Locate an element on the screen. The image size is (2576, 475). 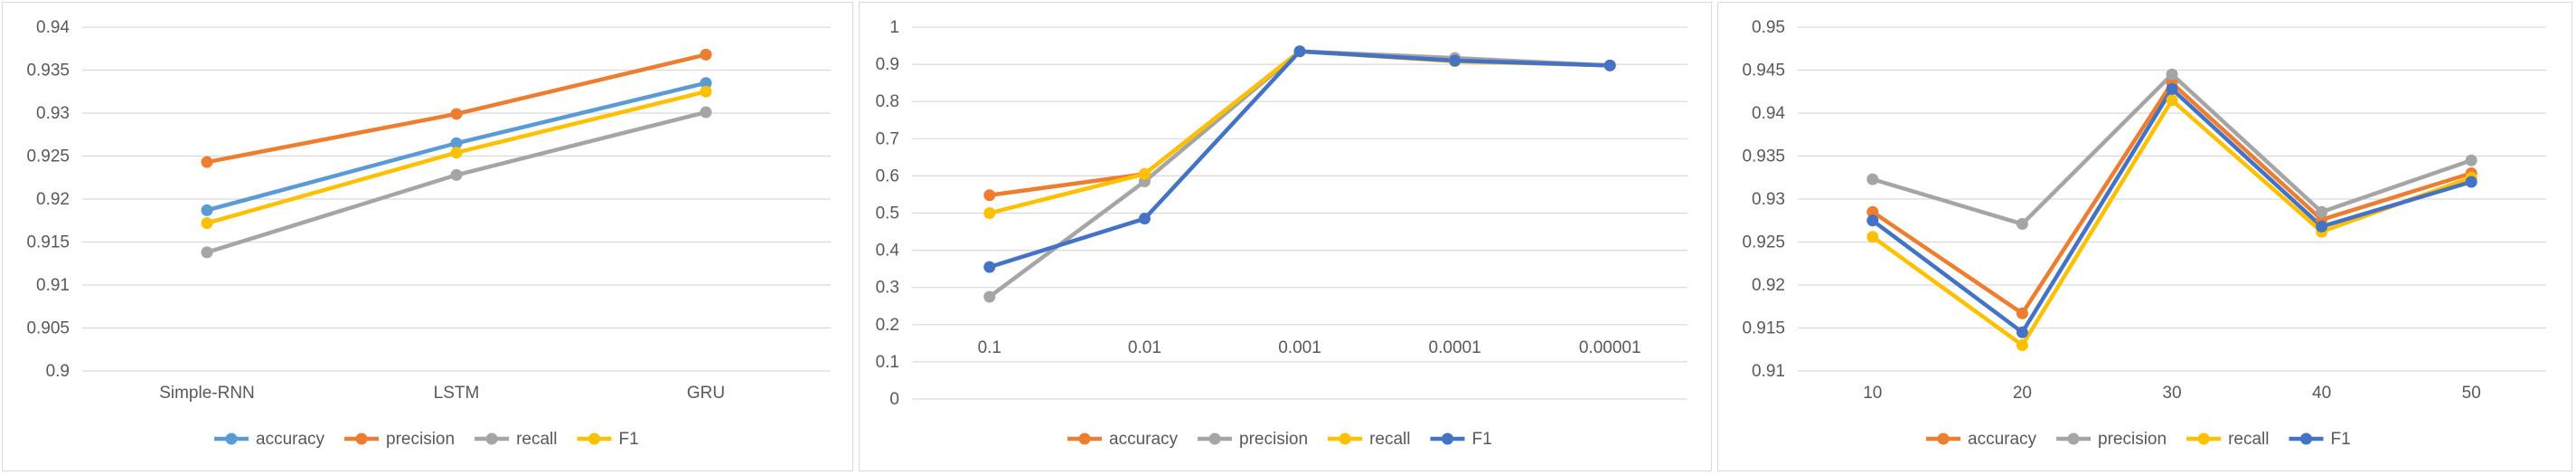
y-tick-label: 0.2 is located at coordinates (887, 326).